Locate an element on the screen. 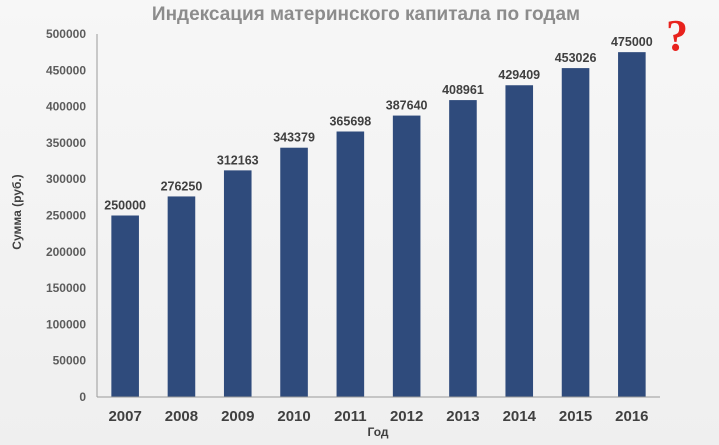  bar-2009 is located at coordinates (237, 283).